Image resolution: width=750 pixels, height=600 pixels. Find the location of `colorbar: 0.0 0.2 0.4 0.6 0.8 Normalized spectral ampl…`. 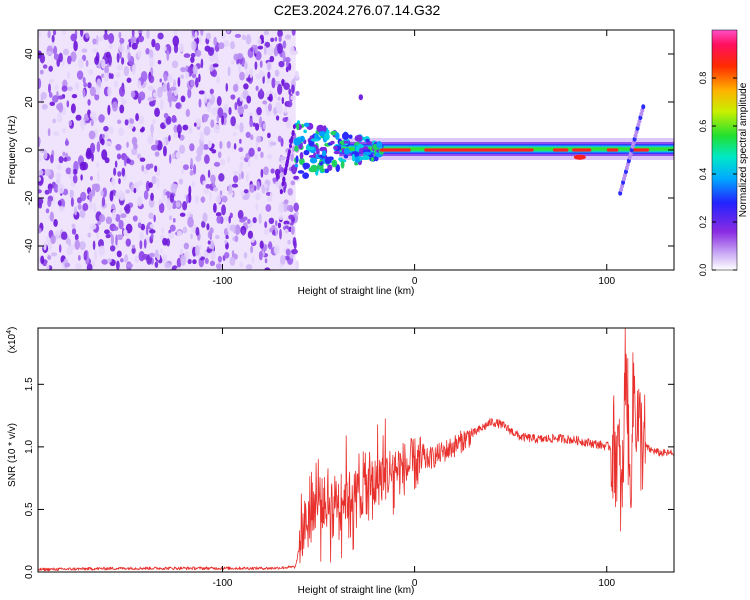

colorbar: 0.0 0.2 0.4 0.6 0.8 Normalized spectral ampl… is located at coordinates (723, 152).